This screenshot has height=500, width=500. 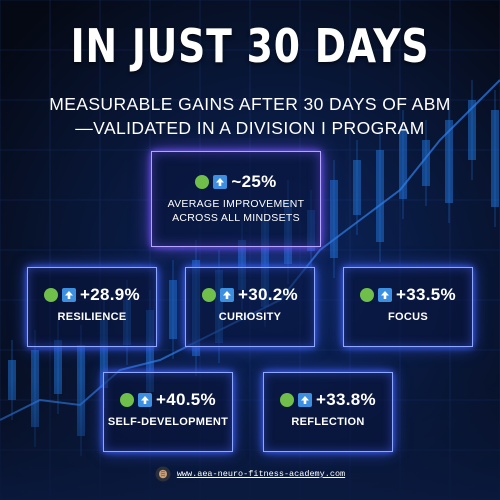 I want to click on footer-website-link: www.aea-neuro-fitness-academy.com, so click(x=261, y=474).